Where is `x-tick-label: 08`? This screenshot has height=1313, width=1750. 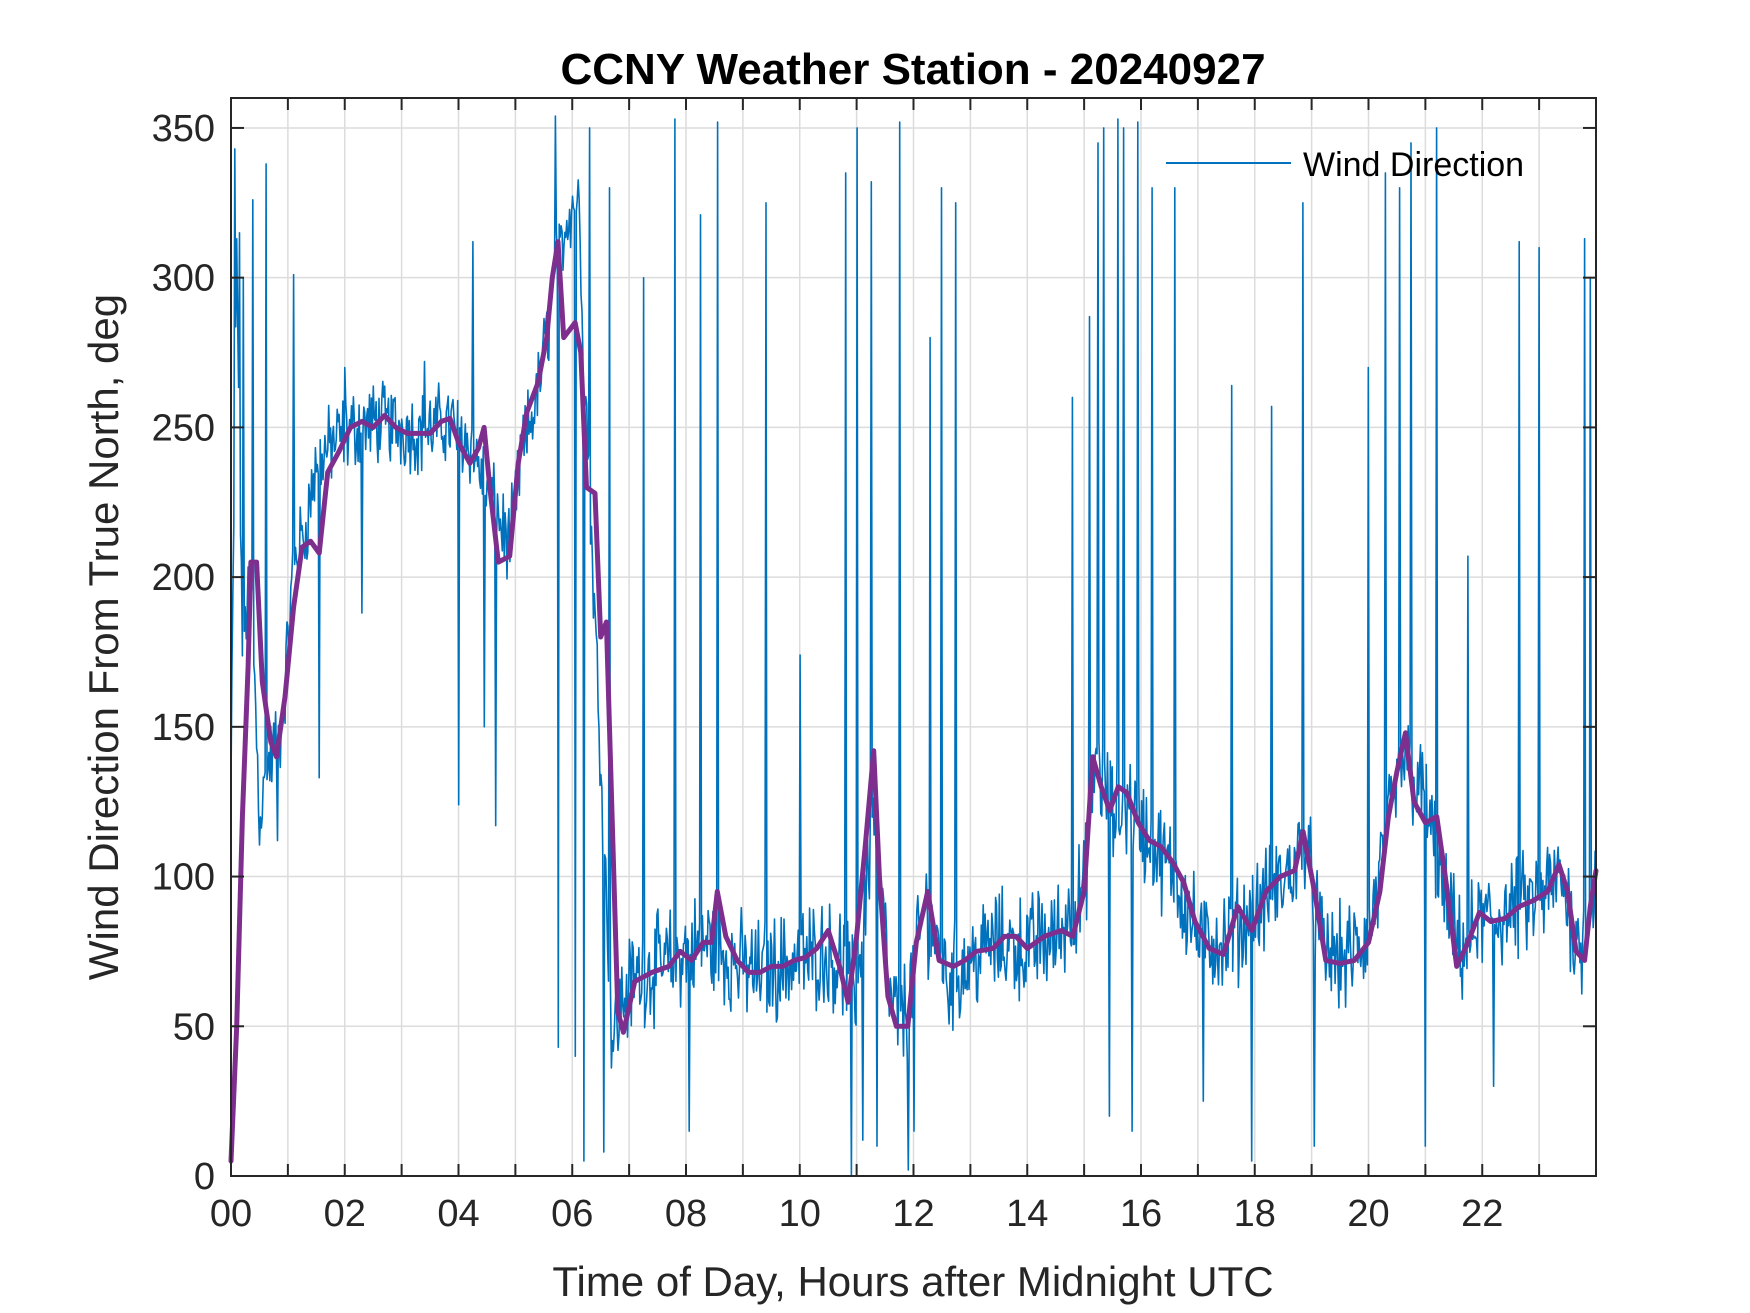 x-tick-label: 08 is located at coordinates (686, 1214).